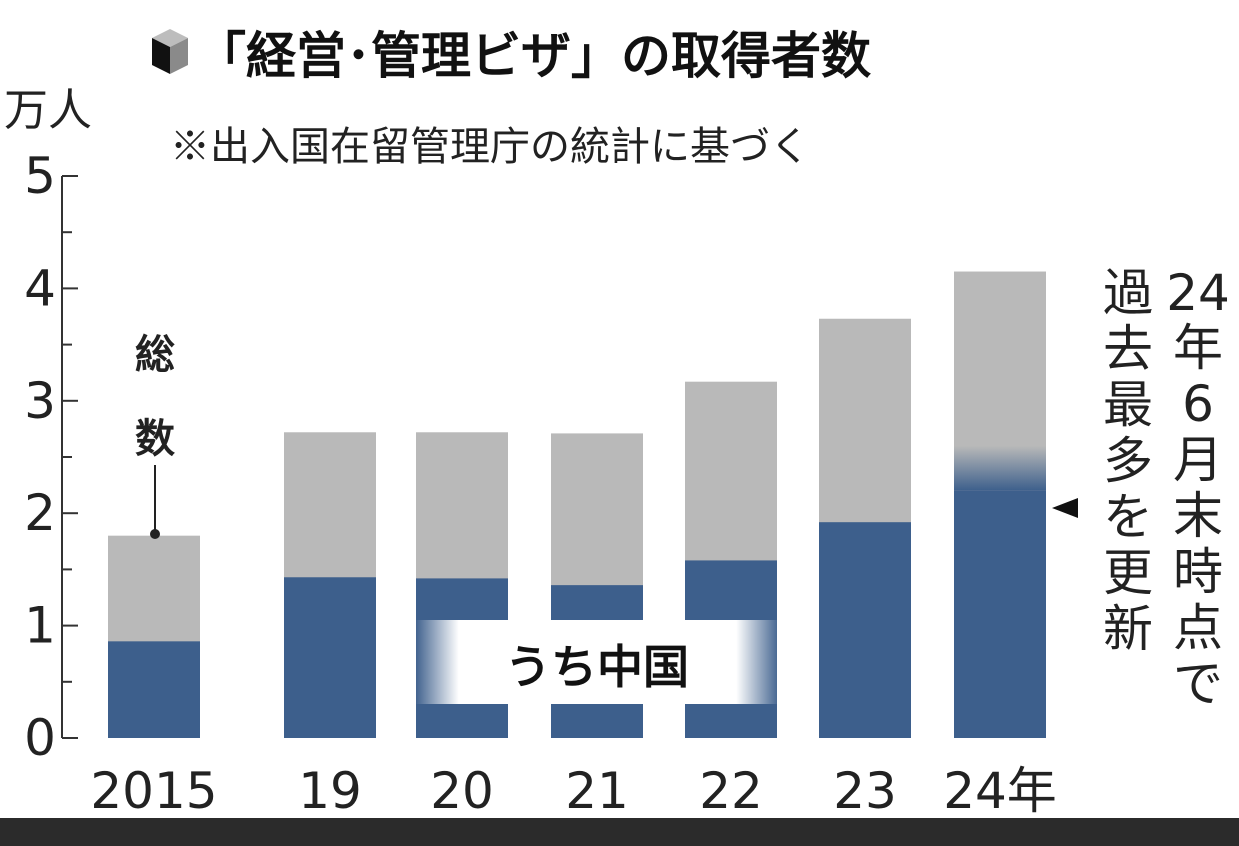 Image resolution: width=1239 pixels, height=846 pixels. What do you see at coordinates (40, 513) in the screenshot?
I see `y-tick-label: 2` at bounding box center [40, 513].